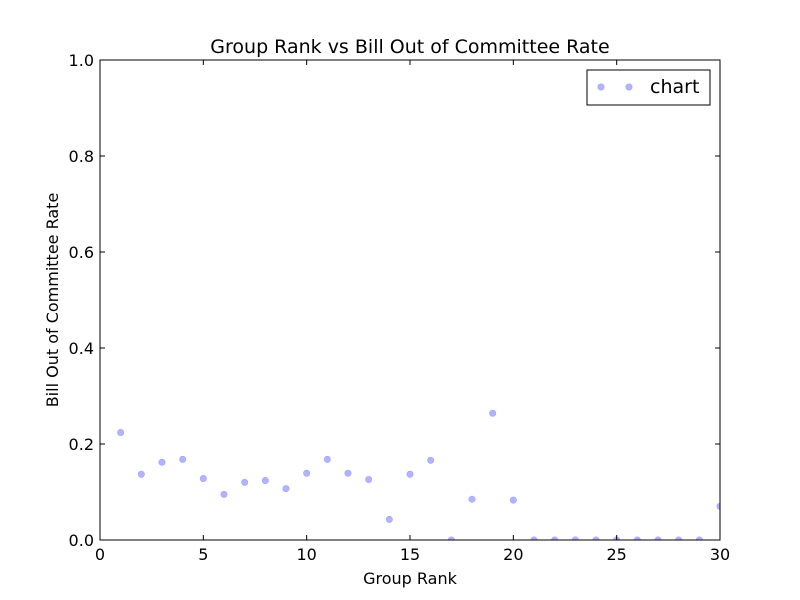 This screenshot has width=800, height=600. Describe the element at coordinates (601, 87) in the screenshot. I see `legend-marker-left` at that location.